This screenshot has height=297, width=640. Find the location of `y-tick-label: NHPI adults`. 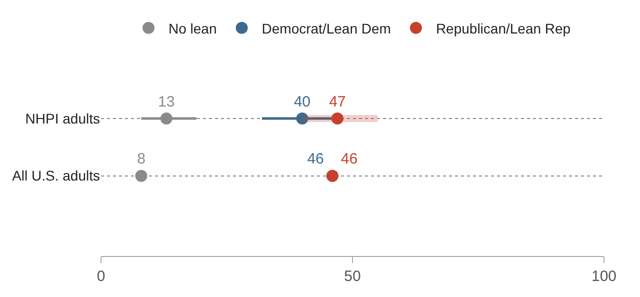

y-tick-label: NHPI adults is located at coordinates (62, 118).